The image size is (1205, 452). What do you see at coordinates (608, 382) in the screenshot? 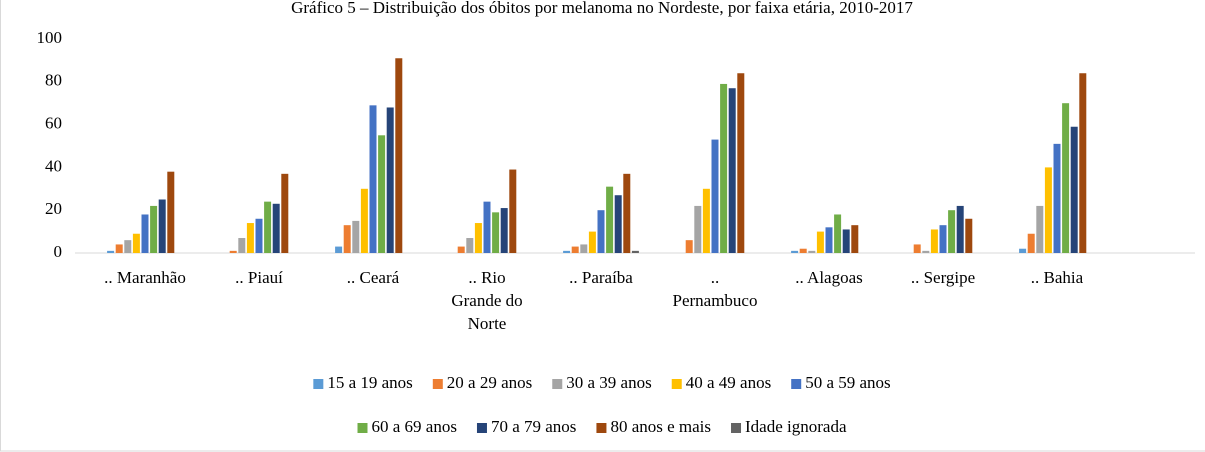
I see `legend-label: 30 a 39 anos` at bounding box center [608, 382].